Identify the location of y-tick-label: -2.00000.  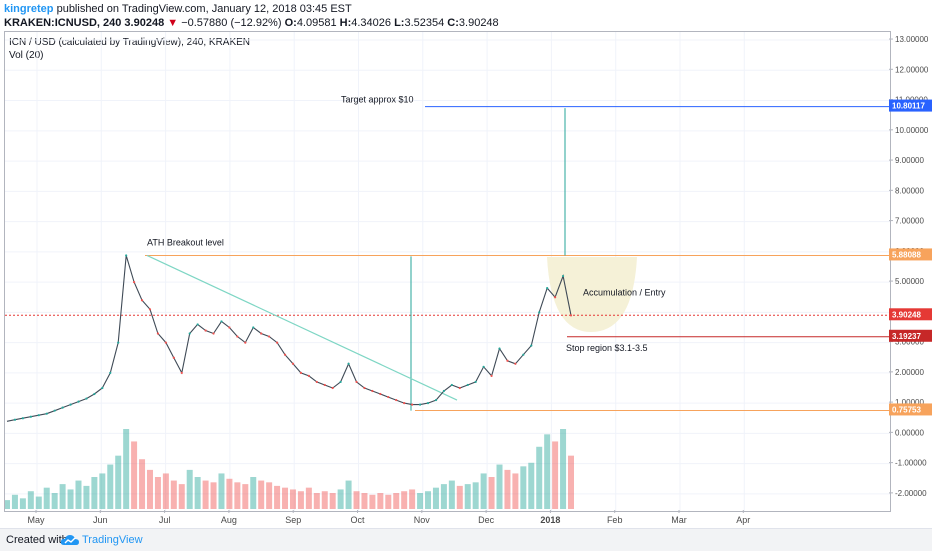
(911, 493).